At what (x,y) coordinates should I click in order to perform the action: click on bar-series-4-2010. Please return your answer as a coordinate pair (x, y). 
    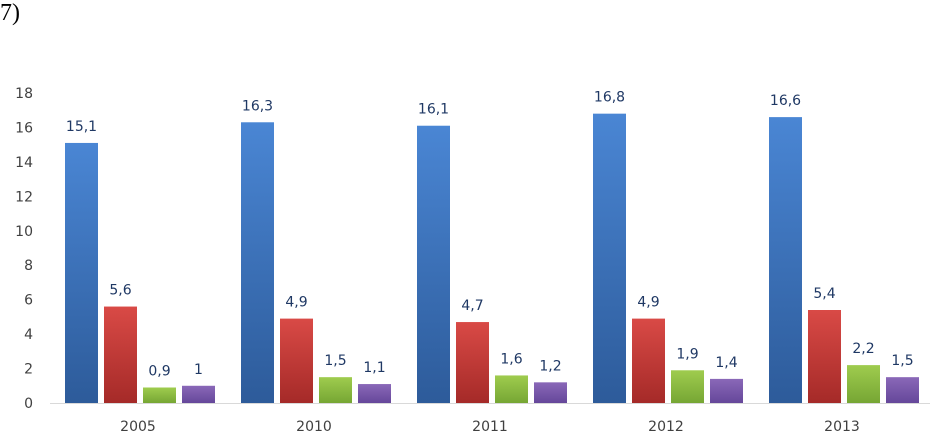
    Looking at the image, I should click on (374, 393).